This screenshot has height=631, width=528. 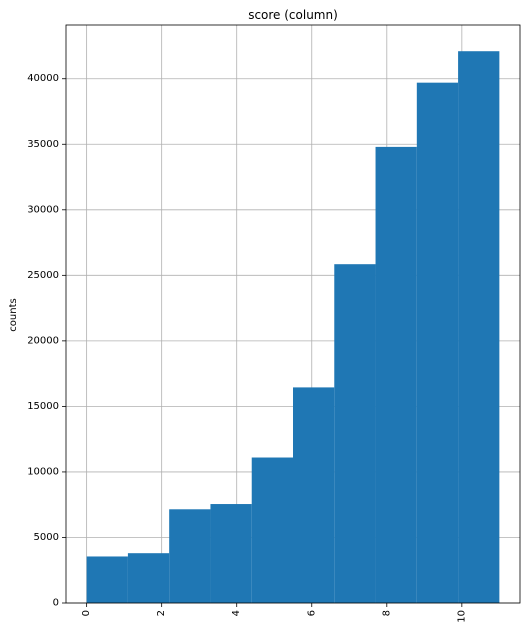 I want to click on y-tick-label: 25000, so click(x=43, y=275).